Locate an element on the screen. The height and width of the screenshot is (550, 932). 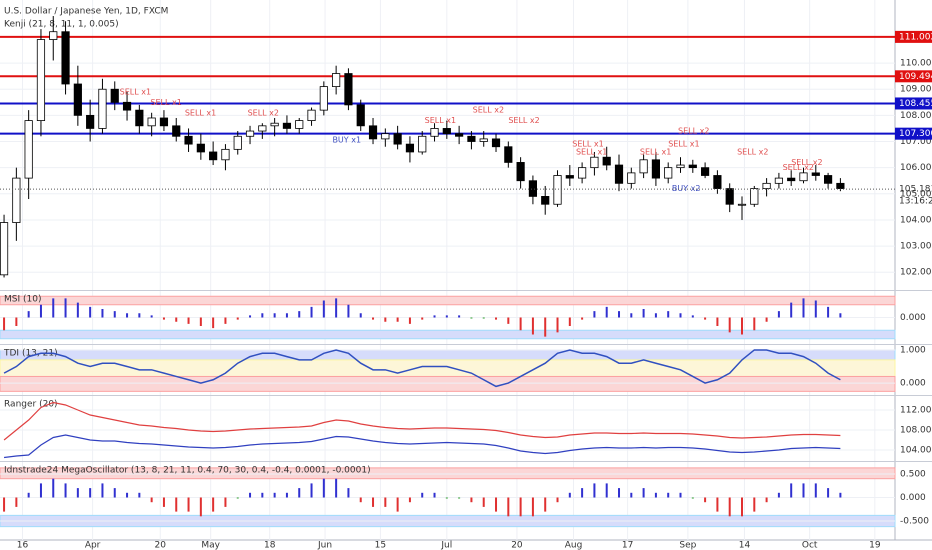
y-tick-label: 112.000 is located at coordinates (916, 411).